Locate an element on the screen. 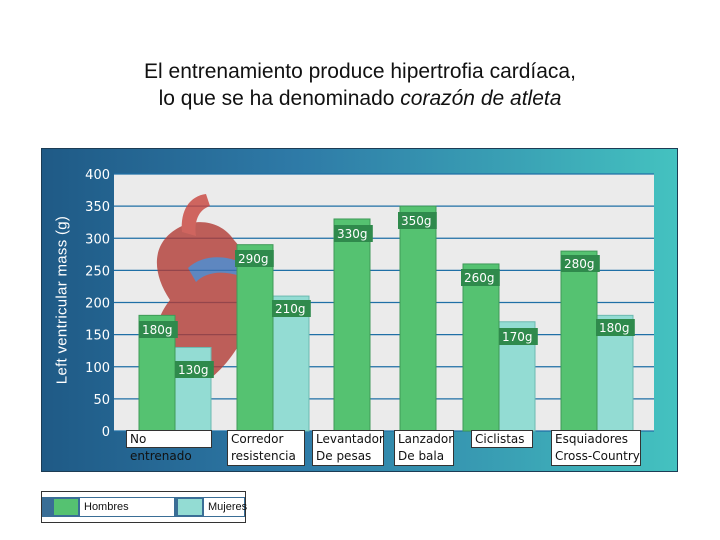 The height and width of the screenshot is (540, 720). category-label-line: De pesas is located at coordinates (344, 456).